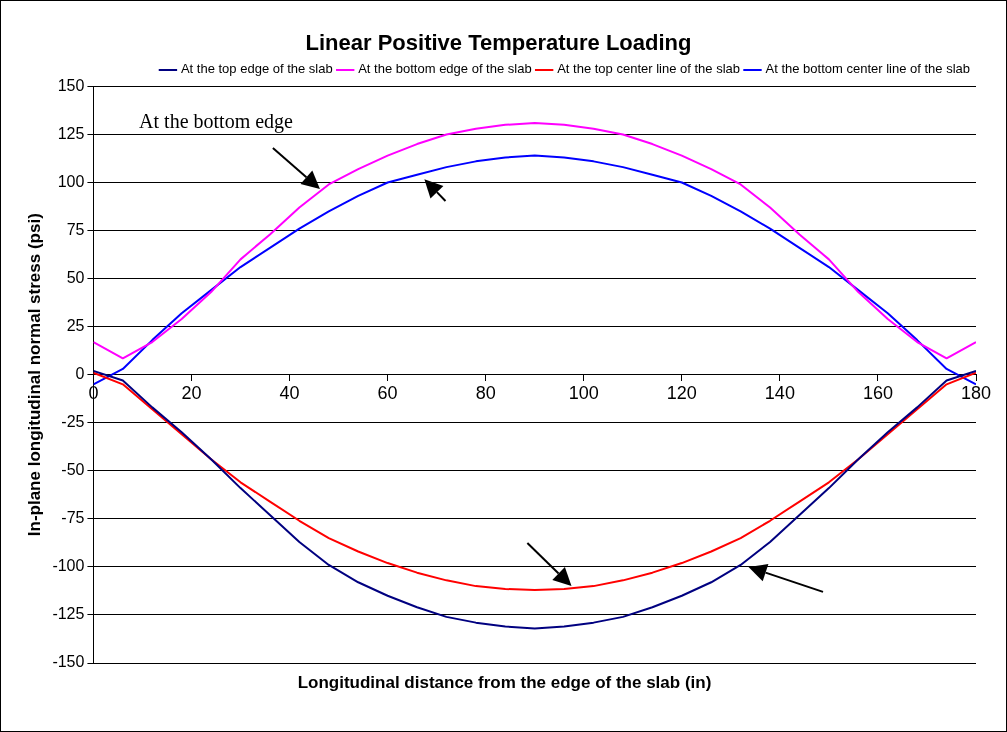 This screenshot has width=1007, height=732. Describe the element at coordinates (445, 69) in the screenshot. I see `legend-label: At the bottom edge of the slab` at that location.